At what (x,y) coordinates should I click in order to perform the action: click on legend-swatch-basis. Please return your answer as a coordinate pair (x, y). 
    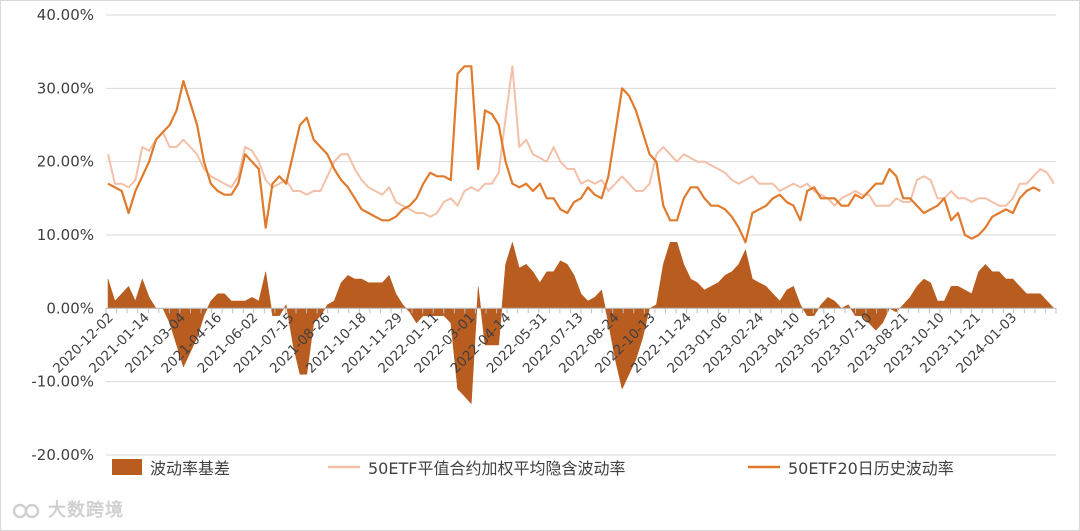
    Looking at the image, I should click on (127, 467).